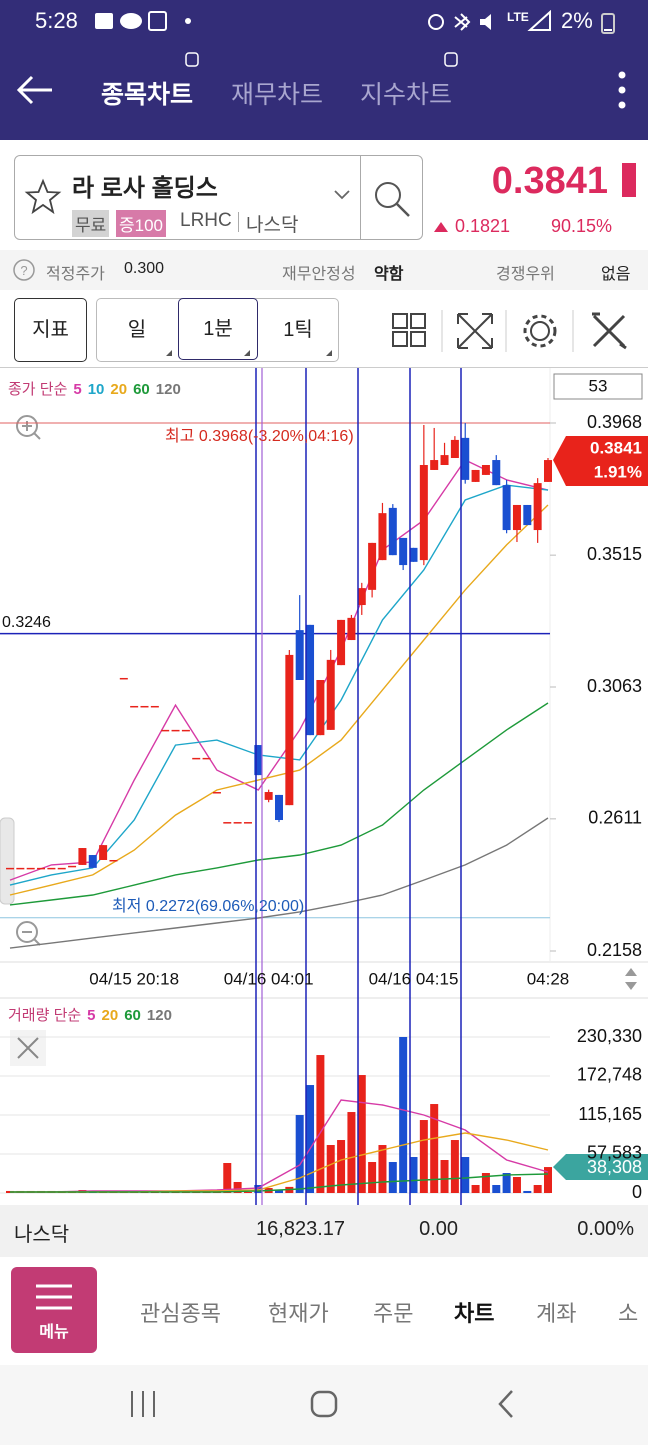  I want to click on price-flag, so click(629, 180).